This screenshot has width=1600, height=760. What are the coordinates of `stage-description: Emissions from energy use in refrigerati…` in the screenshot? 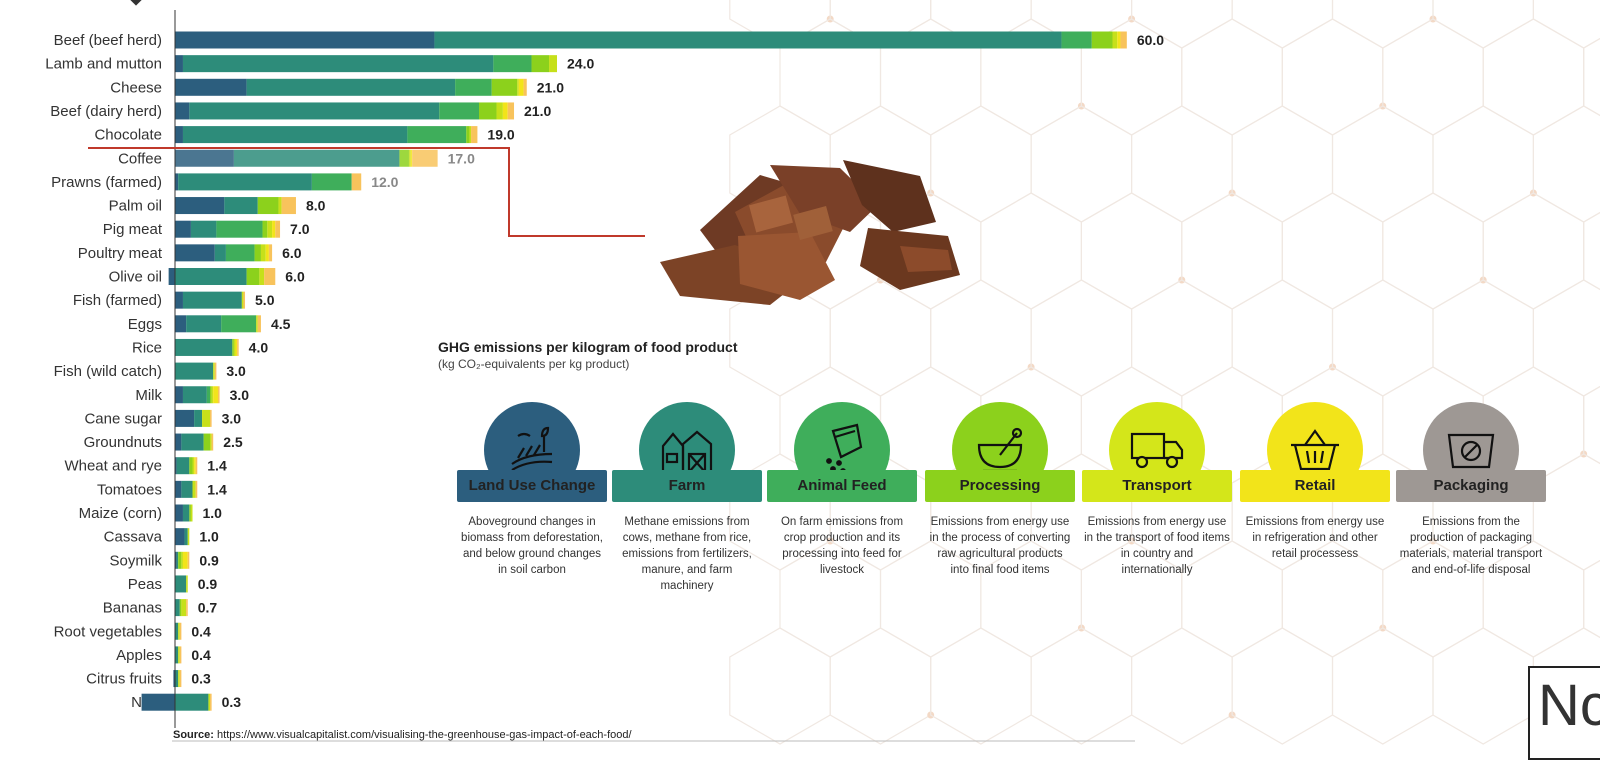 It's located at (1315, 538).